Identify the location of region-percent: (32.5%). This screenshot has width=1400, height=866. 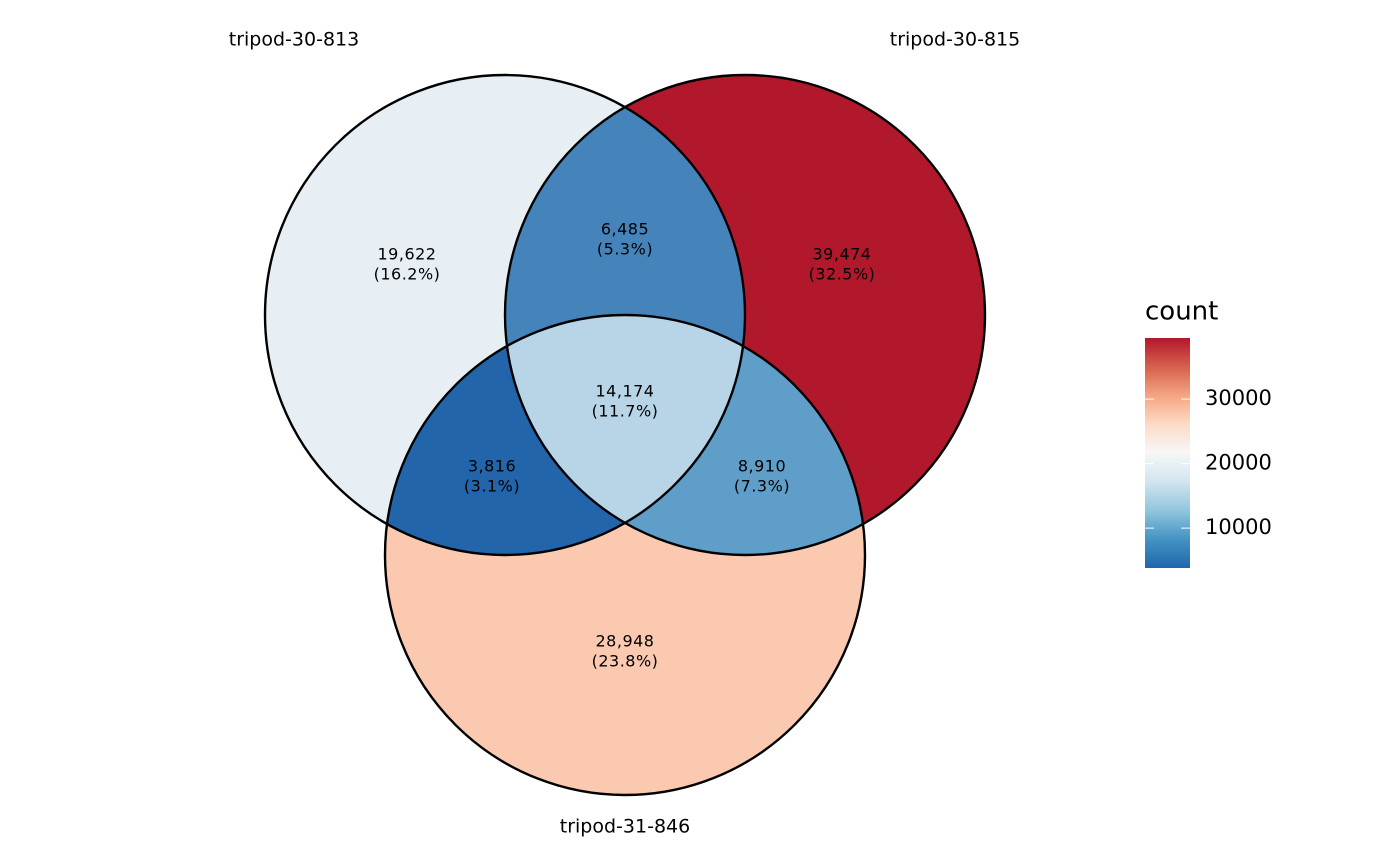
(842, 274).